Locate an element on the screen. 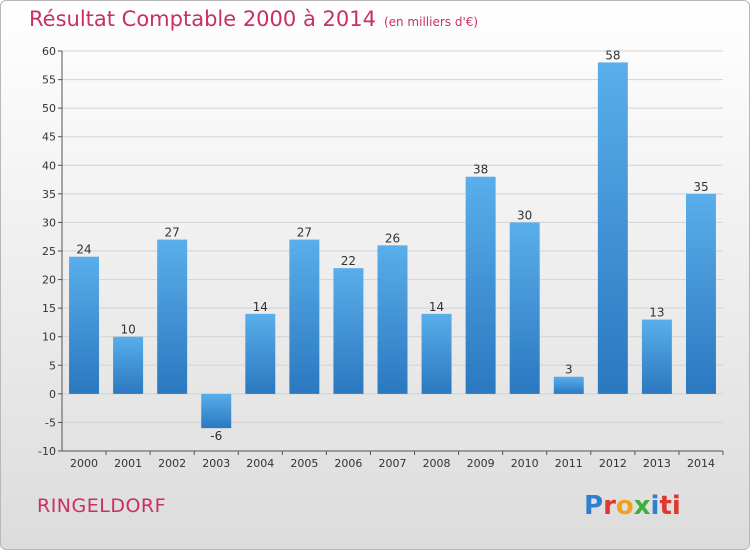 The width and height of the screenshot is (750, 550). data-label-2002: 27 is located at coordinates (172, 233).